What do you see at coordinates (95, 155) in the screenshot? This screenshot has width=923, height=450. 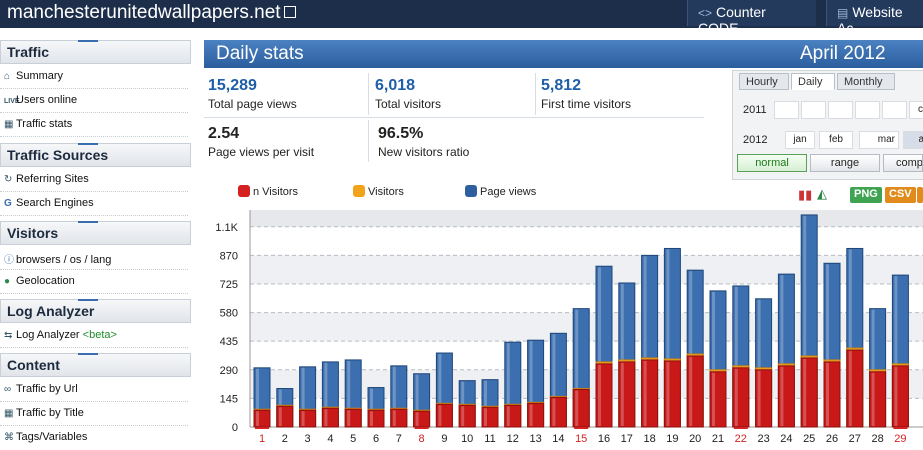 I see `sidebar-section-traffic-sources: Traffic Sources` at bounding box center [95, 155].